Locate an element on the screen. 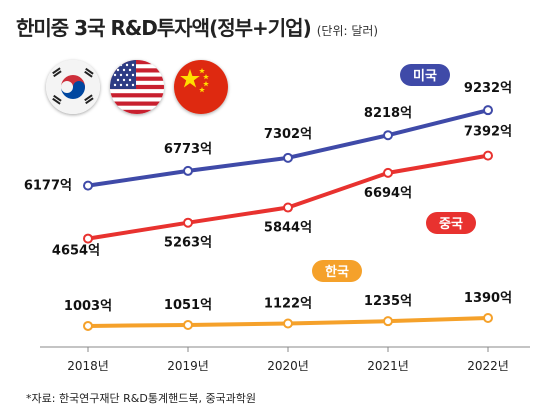 This screenshot has height=420, width=560. source-note: *자료: 한국연구재단 R&D통계핸드북, 중국과학원 is located at coordinates (141, 398).